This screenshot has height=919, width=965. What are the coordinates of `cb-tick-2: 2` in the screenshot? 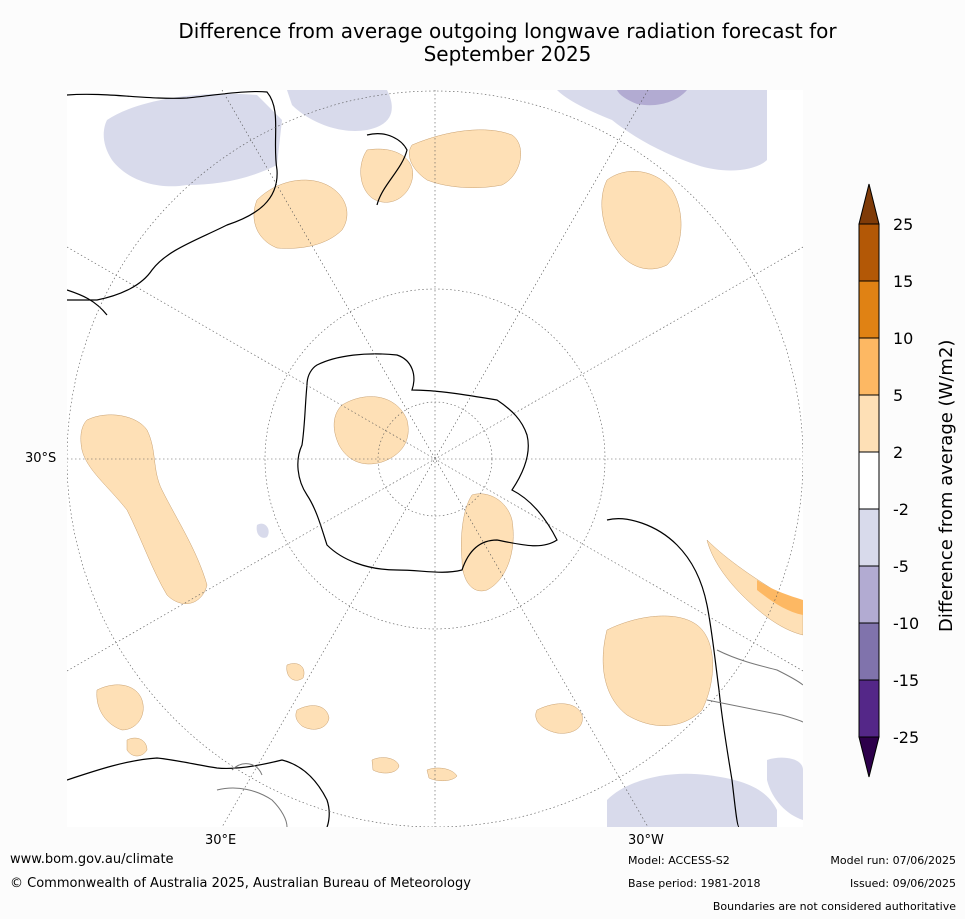 It's located at (898, 452).